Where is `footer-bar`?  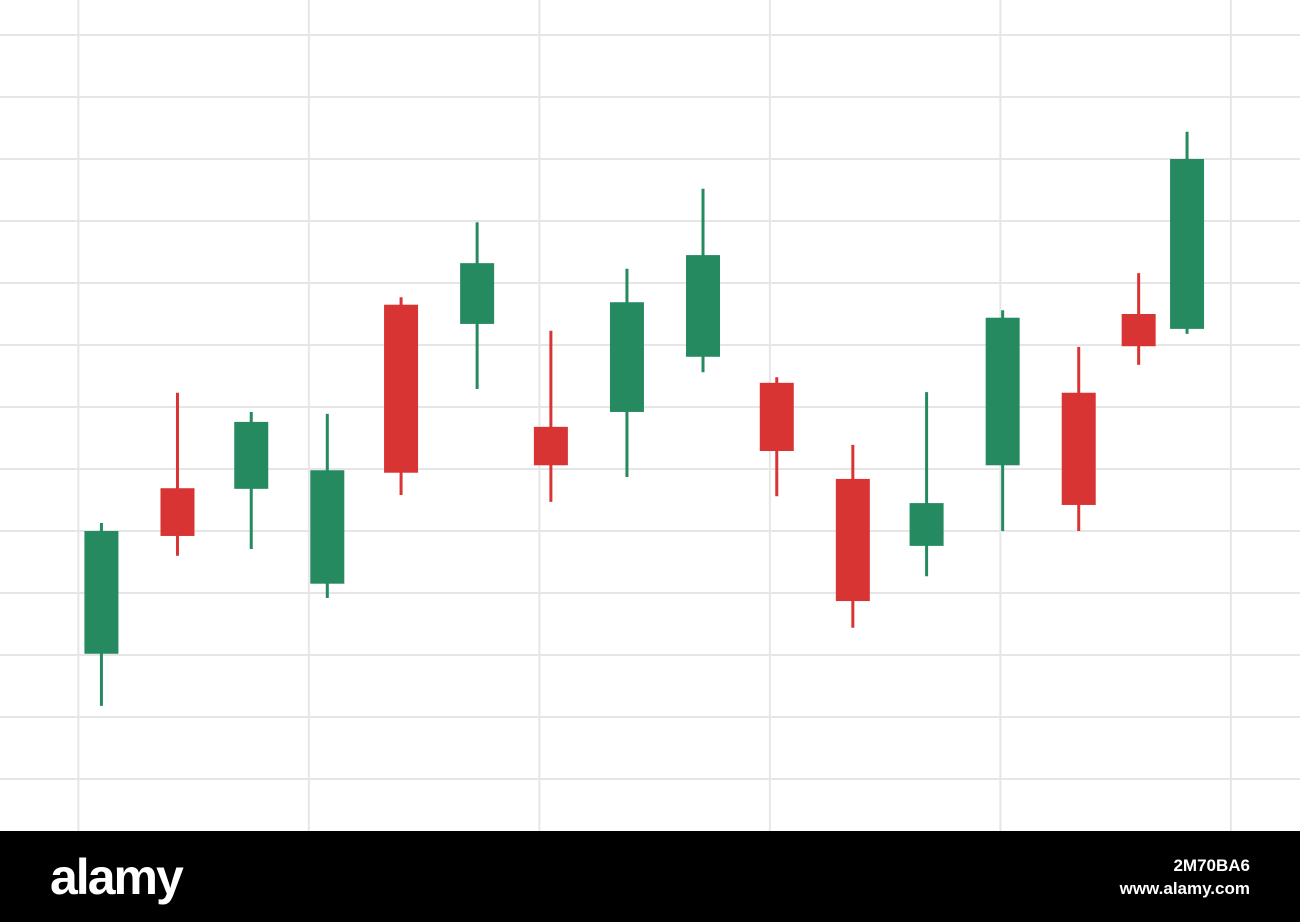 footer-bar is located at coordinates (650, 876).